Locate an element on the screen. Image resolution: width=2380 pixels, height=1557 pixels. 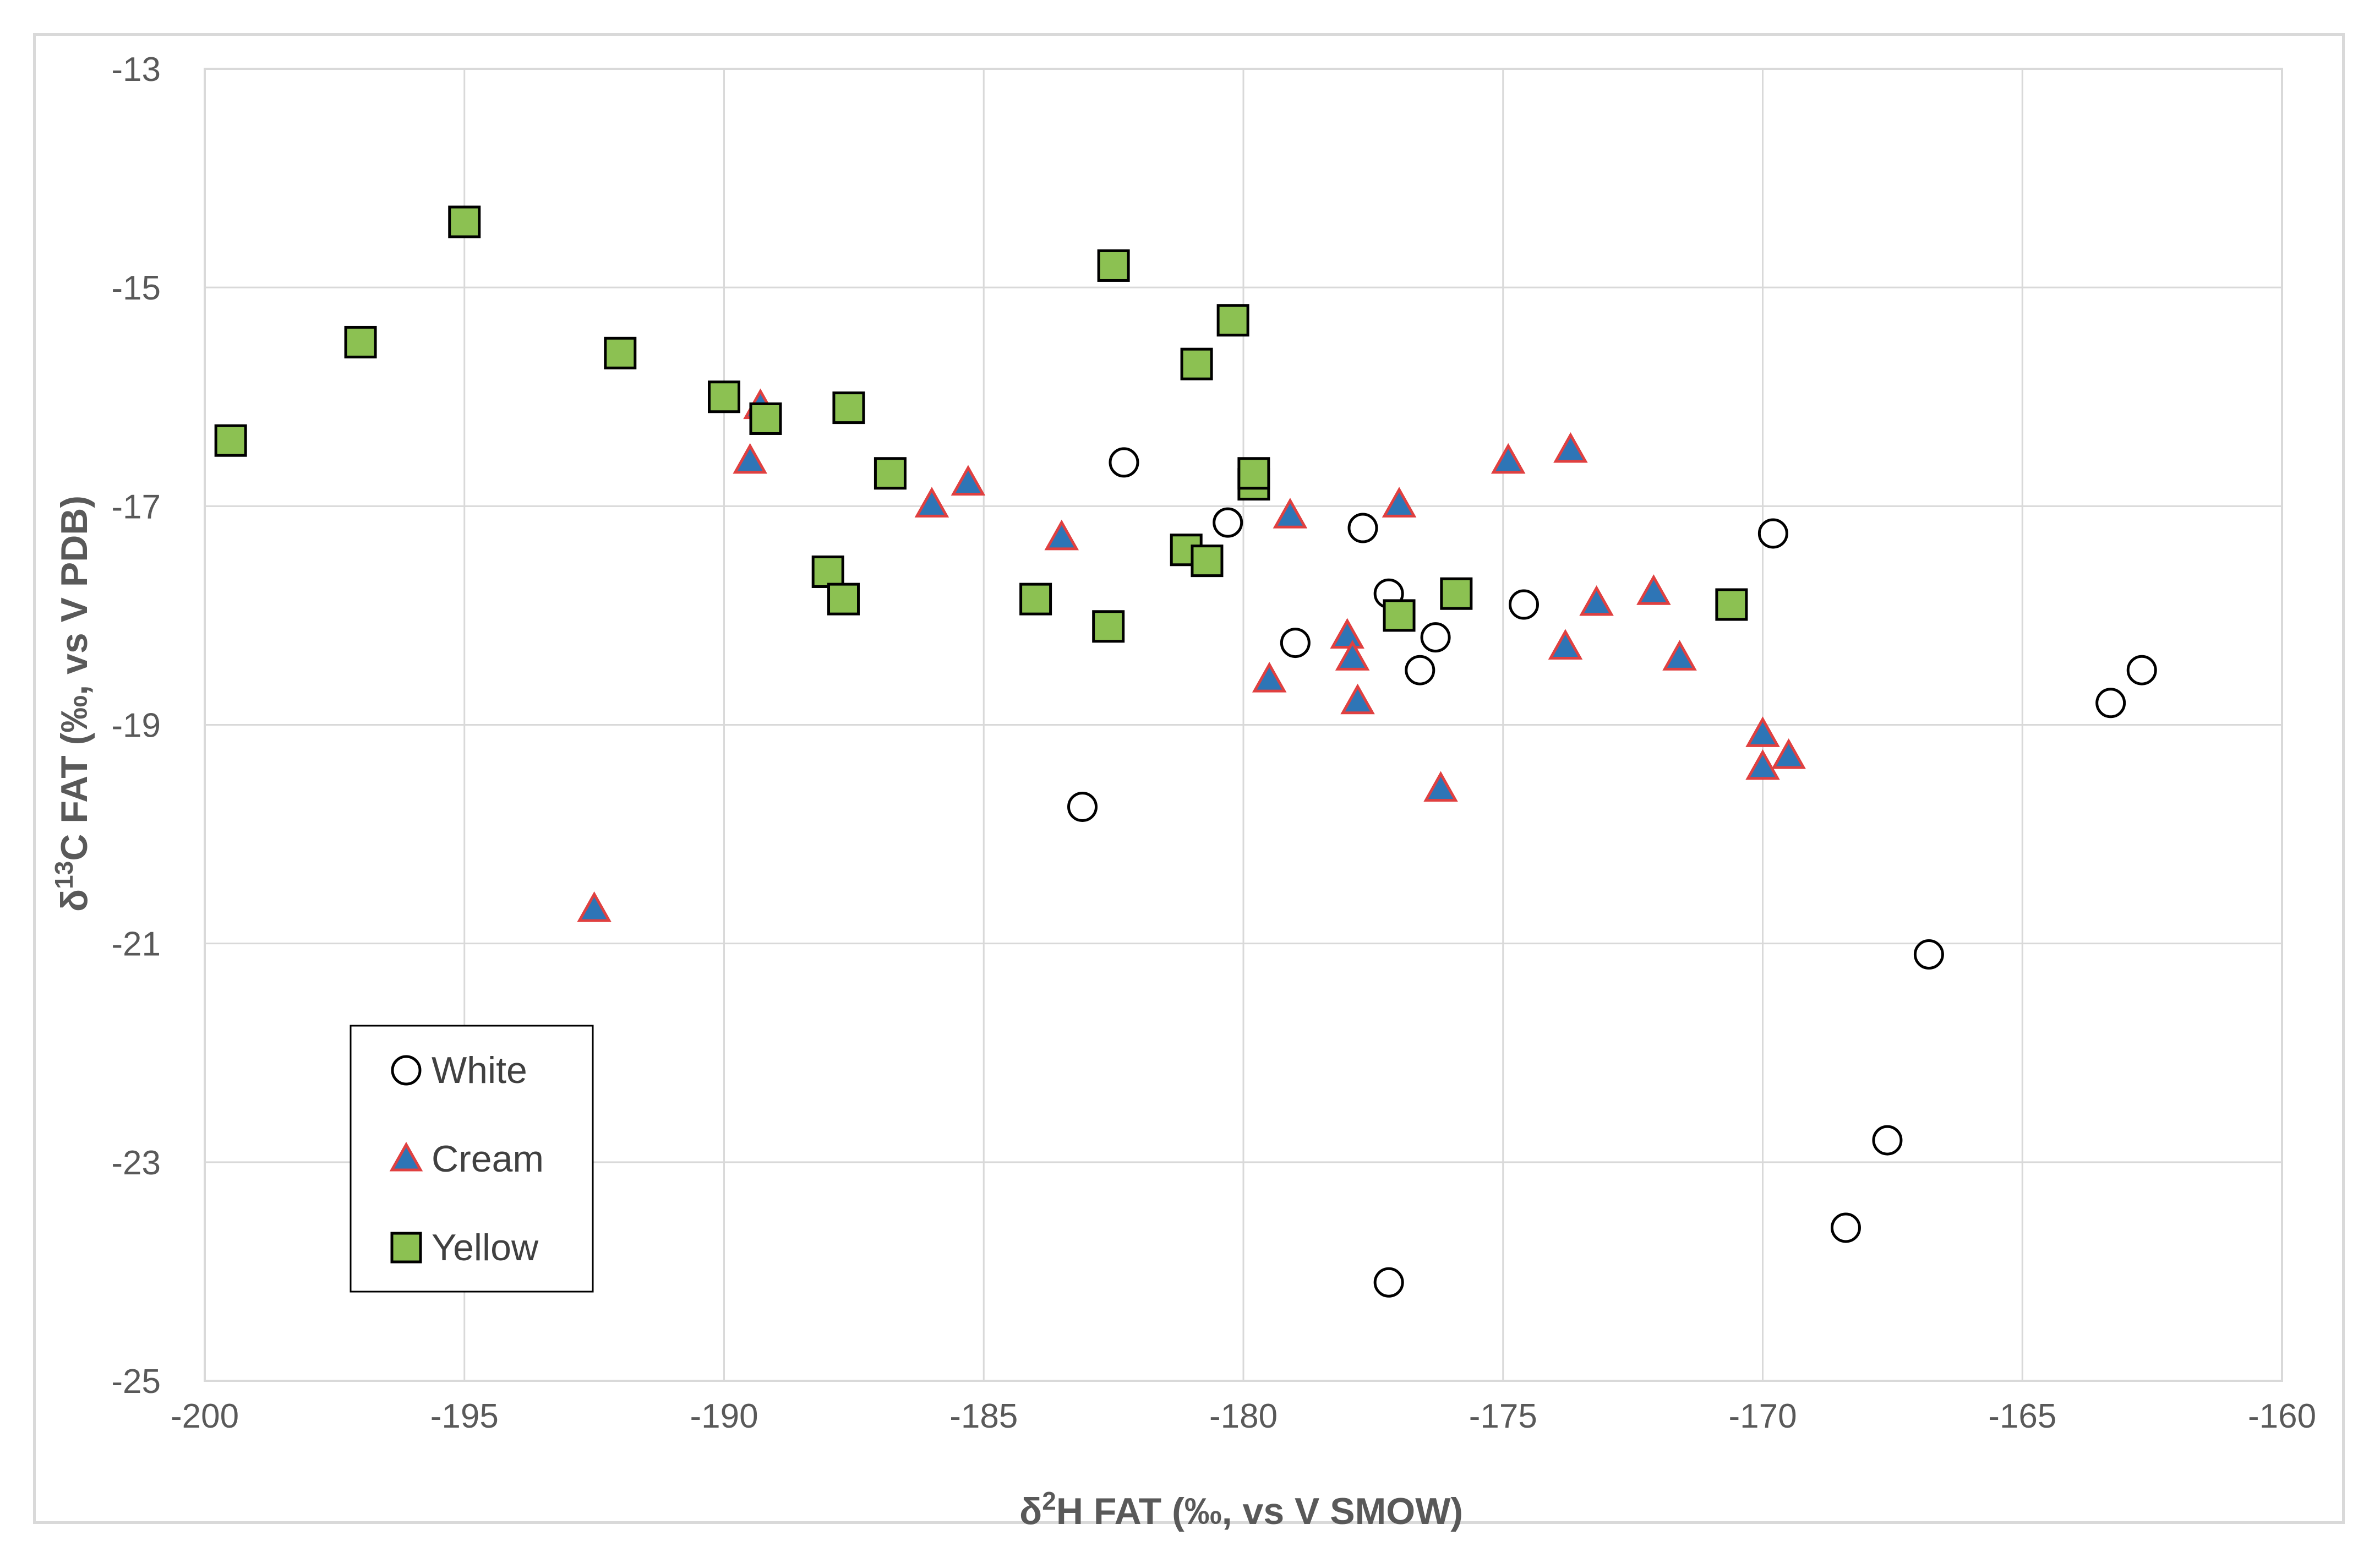
x-tick-label: -160 is located at coordinates (2282, 1416).